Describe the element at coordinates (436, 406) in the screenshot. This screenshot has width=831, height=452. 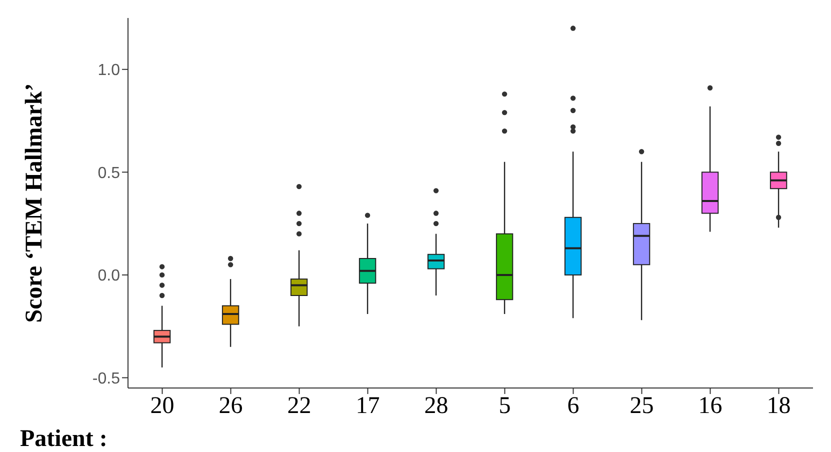
I see `x-tick-label: 28` at that location.